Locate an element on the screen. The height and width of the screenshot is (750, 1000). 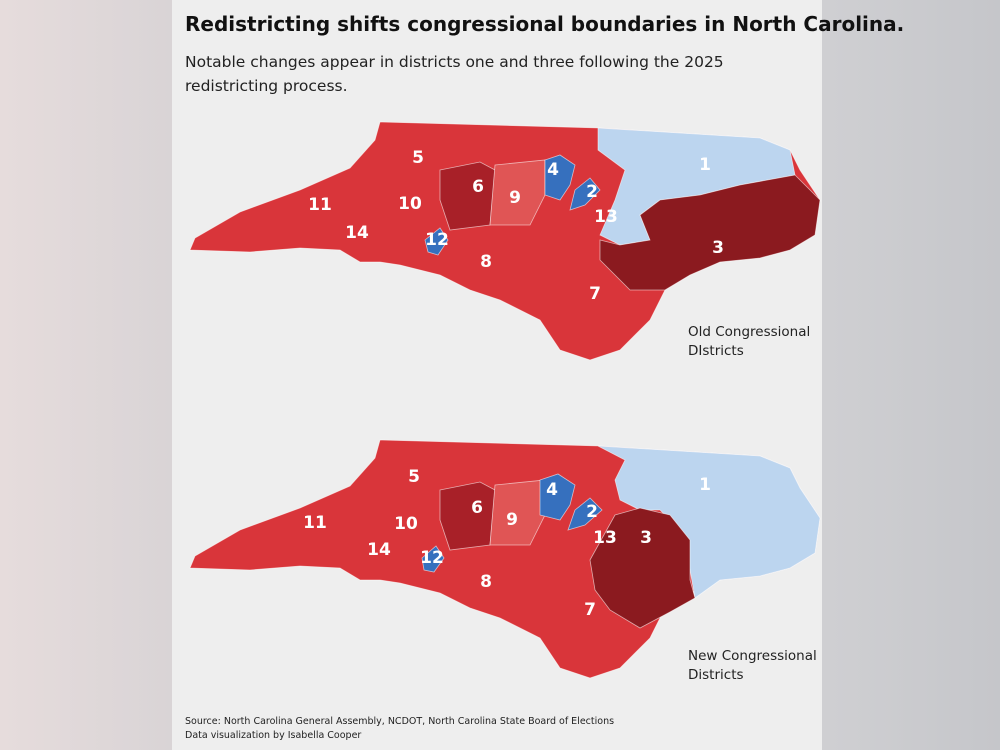
map-caption: Old Congressional DIstricts is located at coordinates (749, 341).